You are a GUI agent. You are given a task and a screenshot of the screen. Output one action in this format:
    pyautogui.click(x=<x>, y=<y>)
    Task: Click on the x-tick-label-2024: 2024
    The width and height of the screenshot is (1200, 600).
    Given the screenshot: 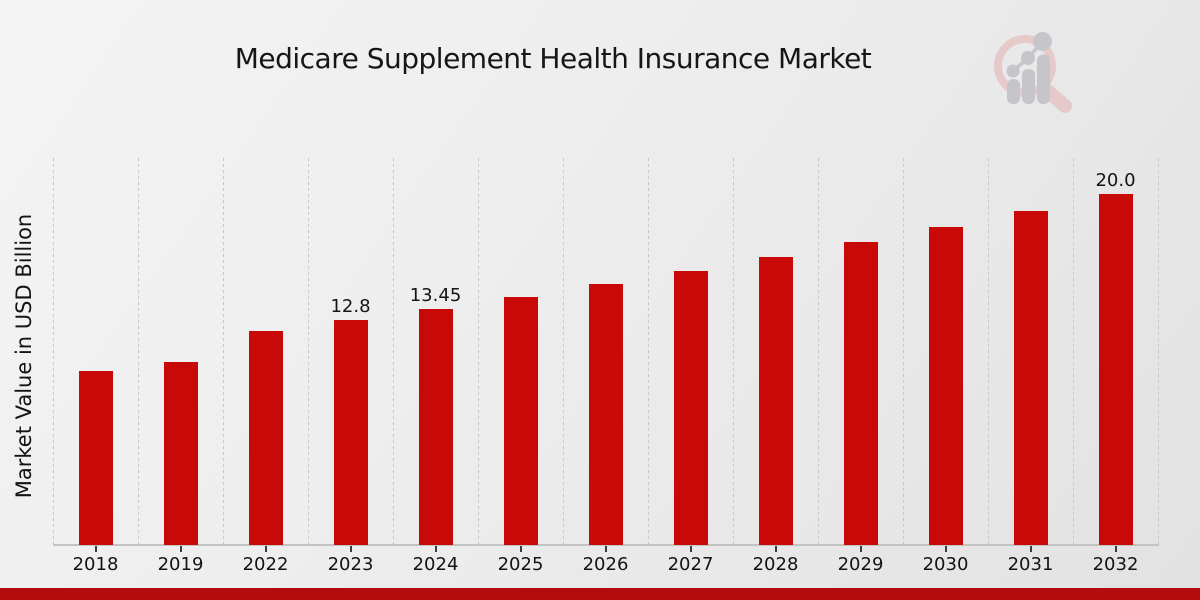 What is the action you would take?
    pyautogui.click(x=435, y=564)
    